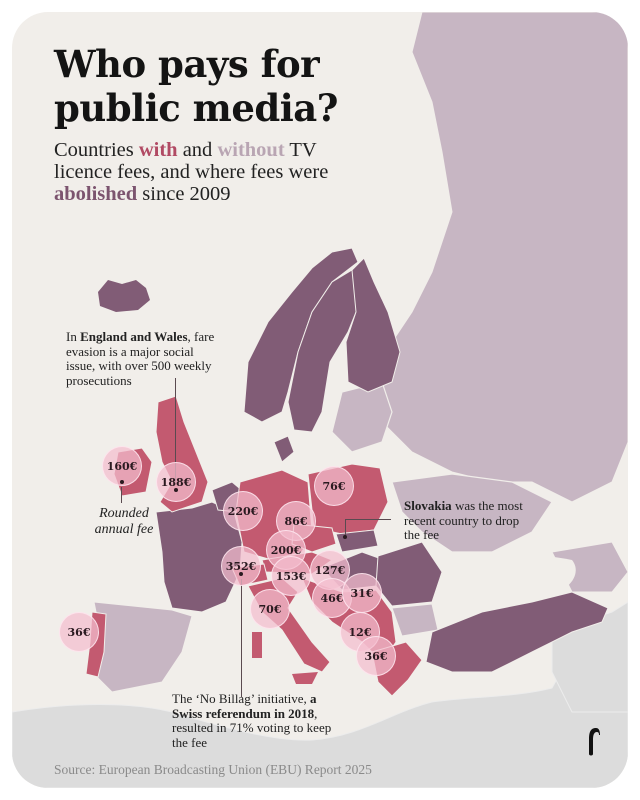 The image size is (640, 800). Describe the element at coordinates (124, 296) in the screenshot. I see `iceland` at that location.